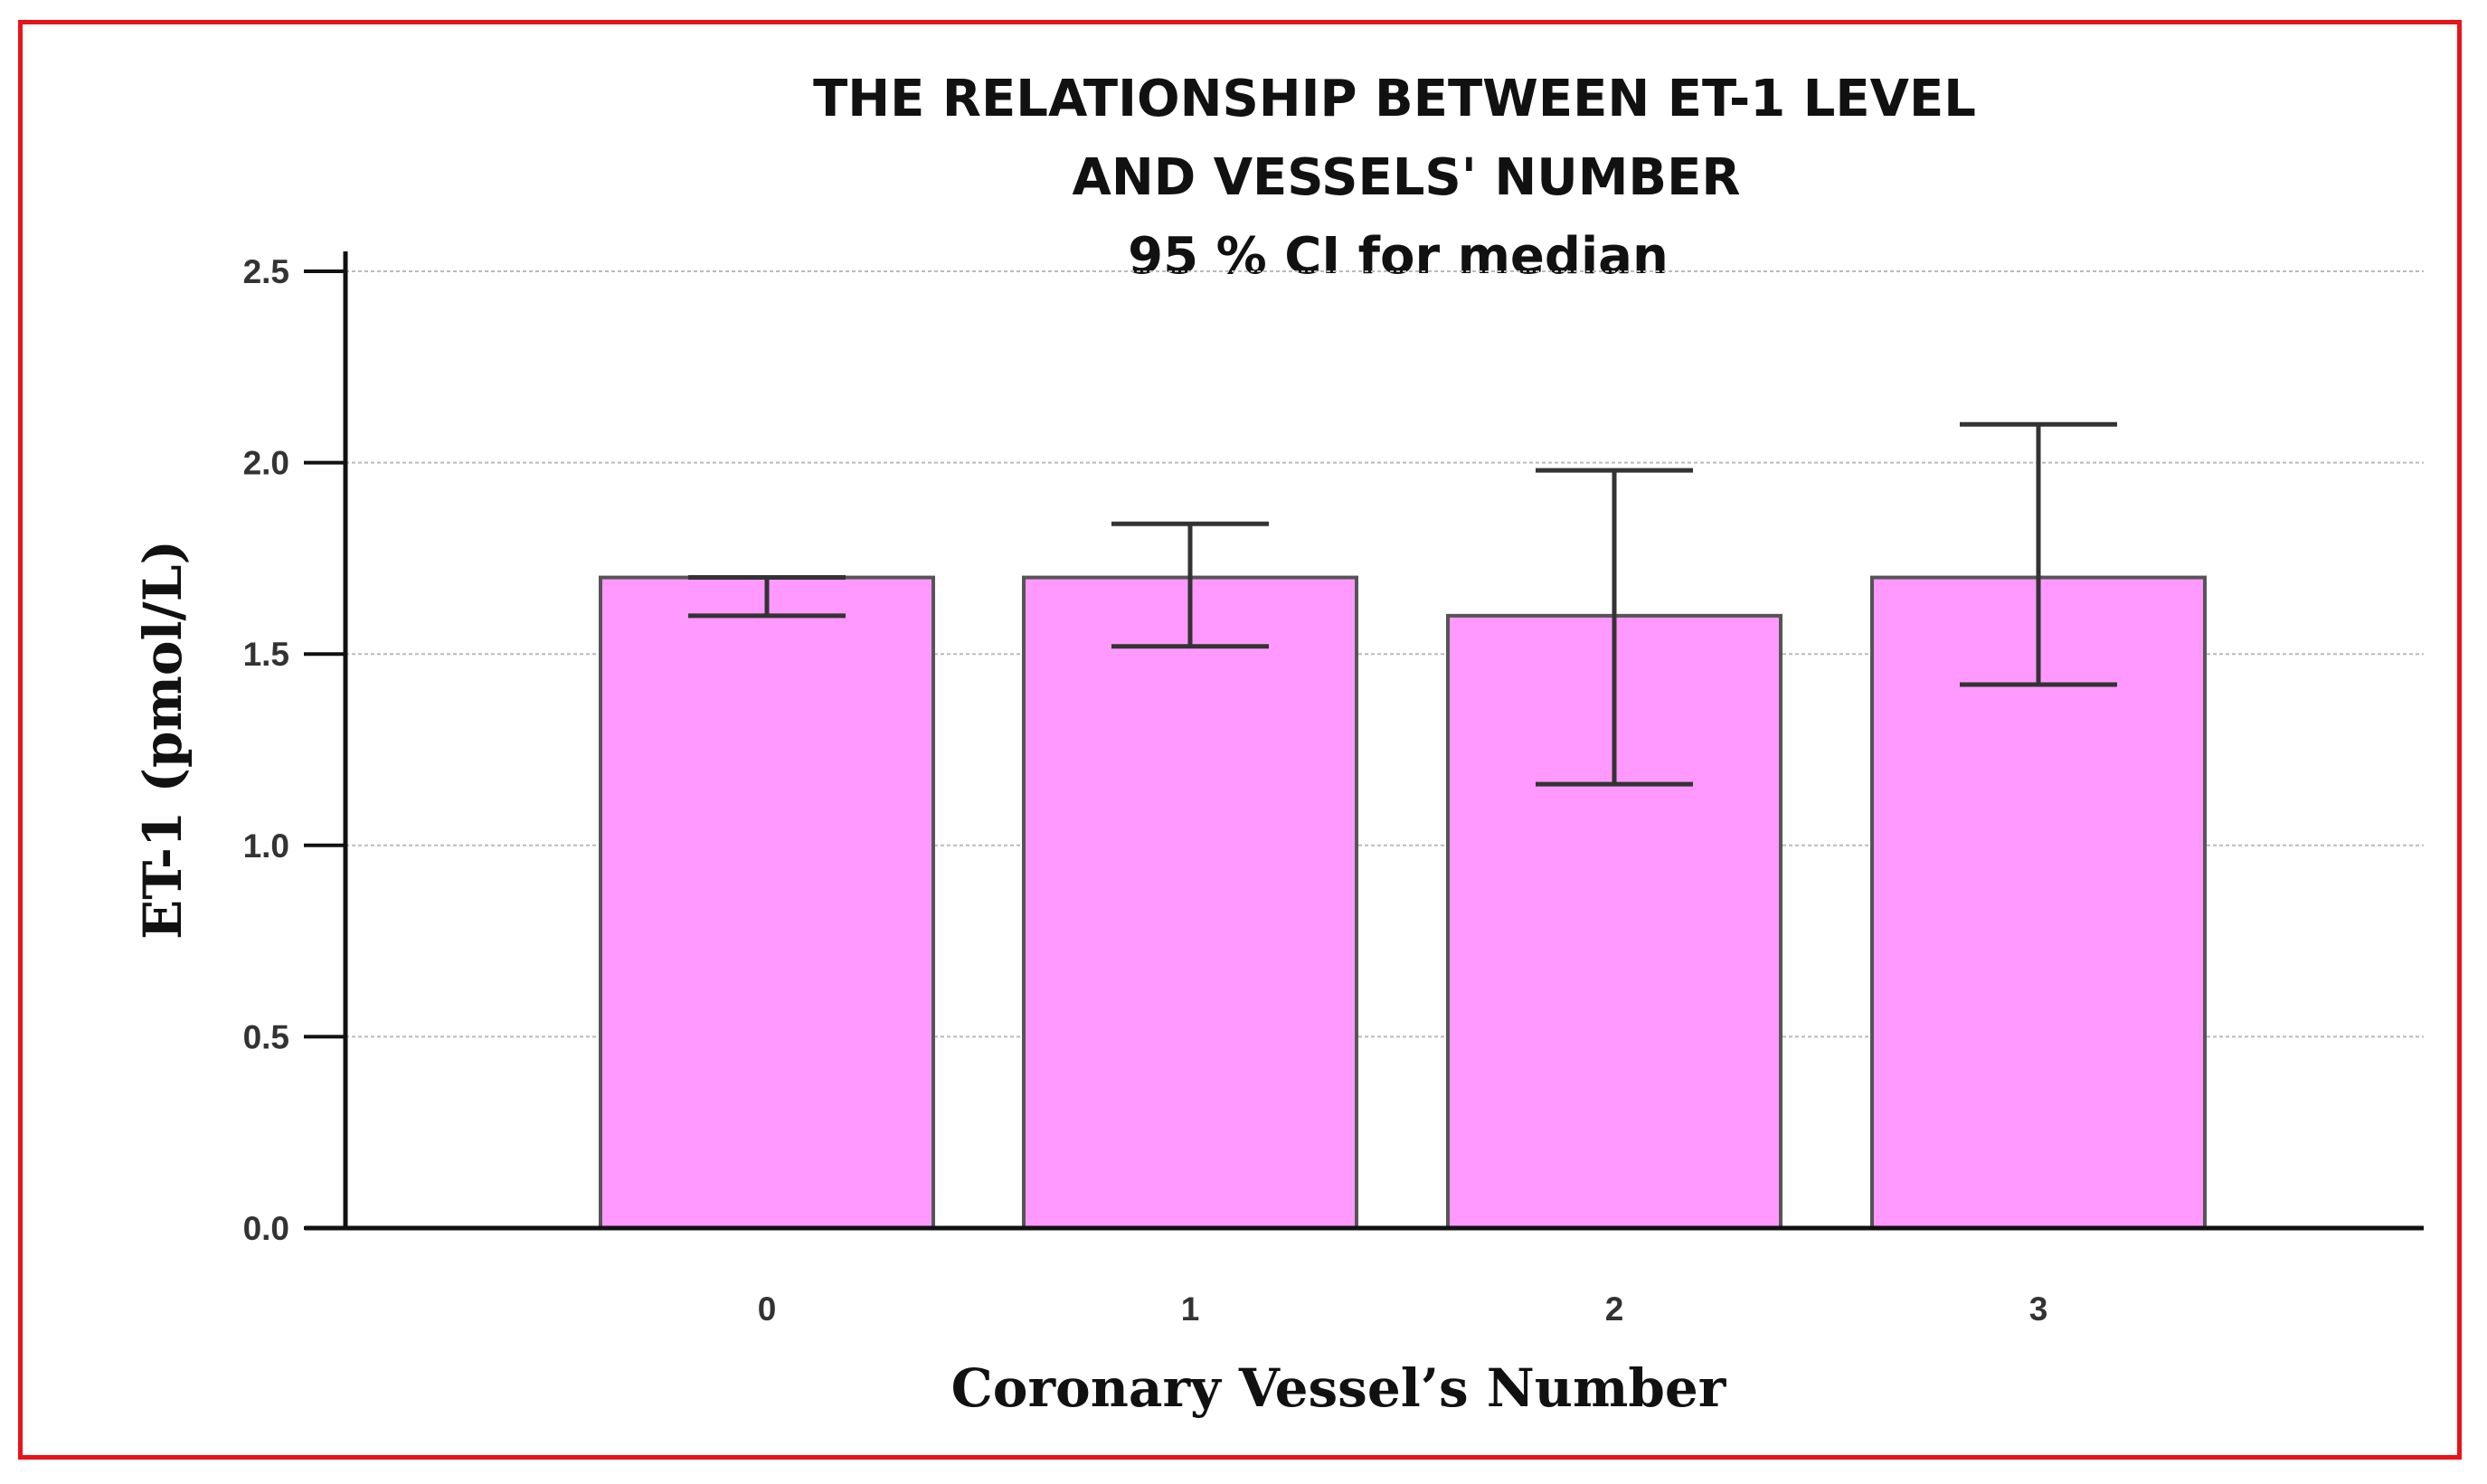  What do you see at coordinates (266, 1228) in the screenshot?
I see `y-tick-label: 0.0` at bounding box center [266, 1228].